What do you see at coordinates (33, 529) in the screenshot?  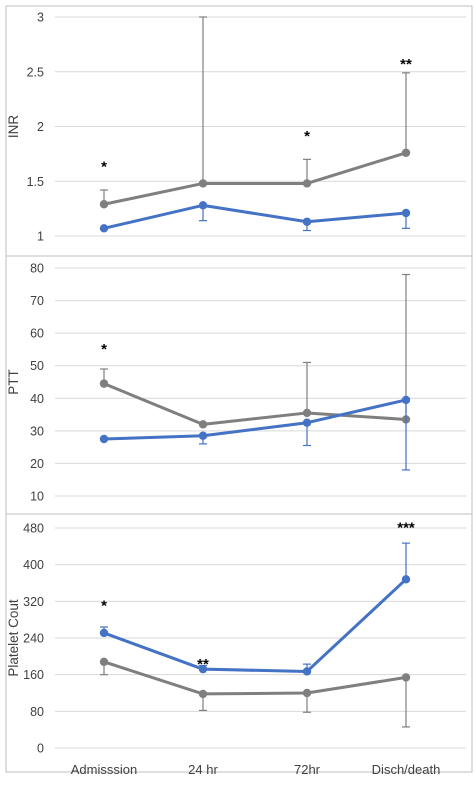 I see `y-tick-label: 480` at bounding box center [33, 529].